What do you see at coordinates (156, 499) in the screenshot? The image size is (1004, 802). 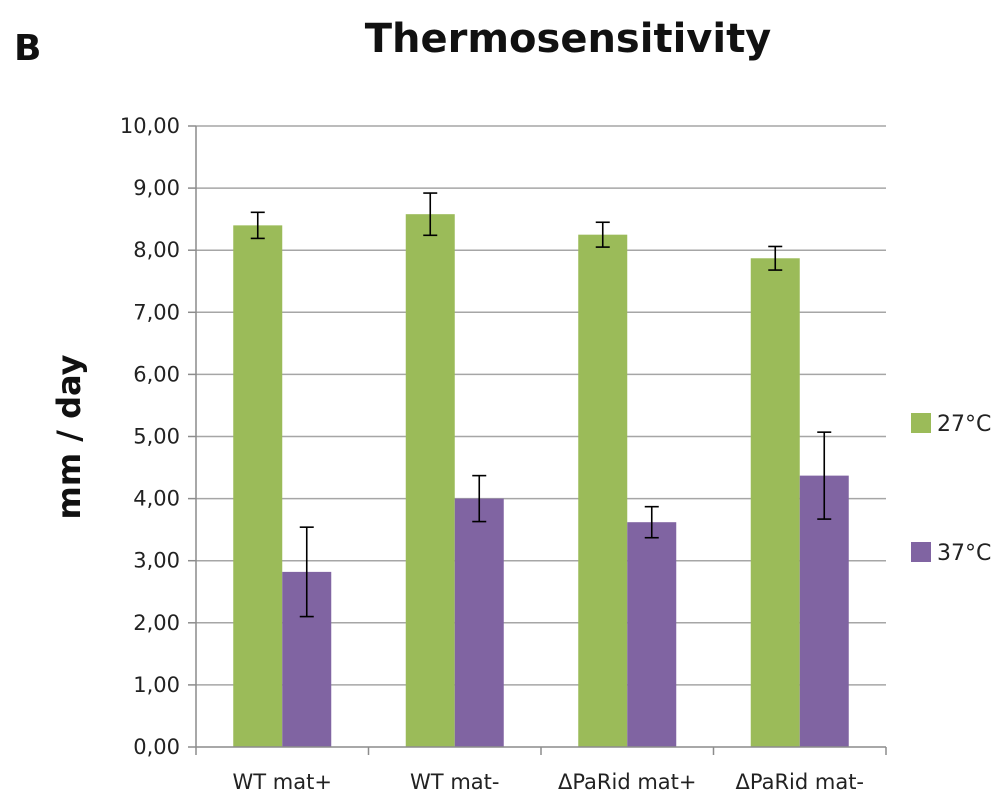 I see `y-tick-label: 4,00` at bounding box center [156, 499].